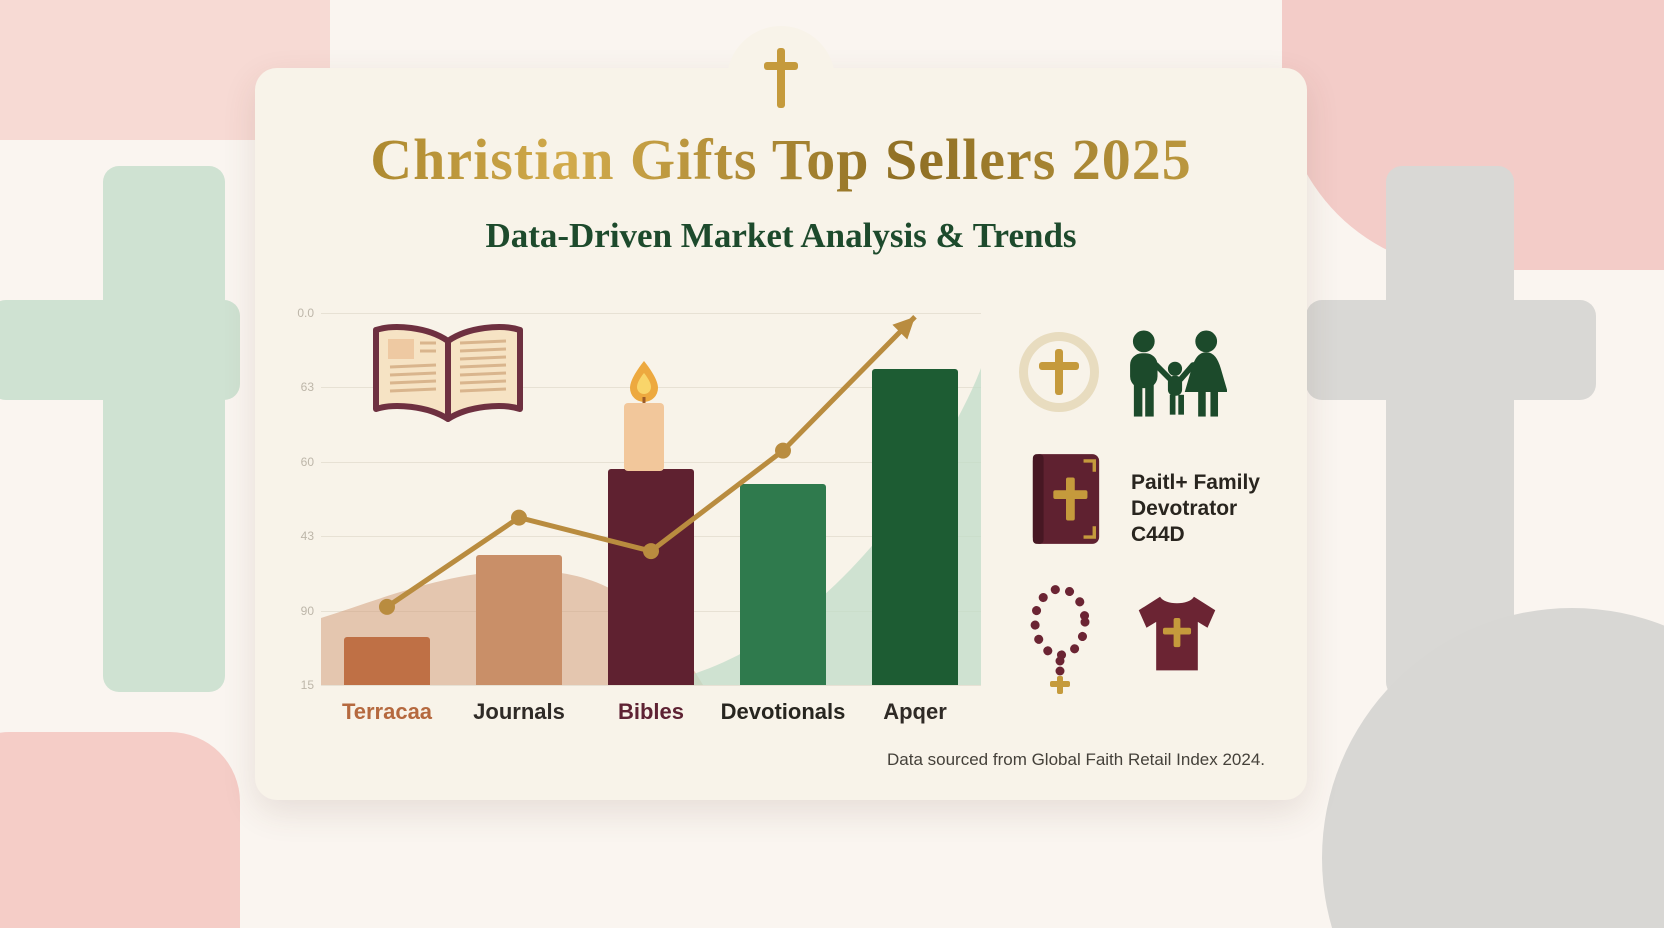  What do you see at coordinates (1066, 499) in the screenshot?
I see `devotional-book-icon` at bounding box center [1066, 499].